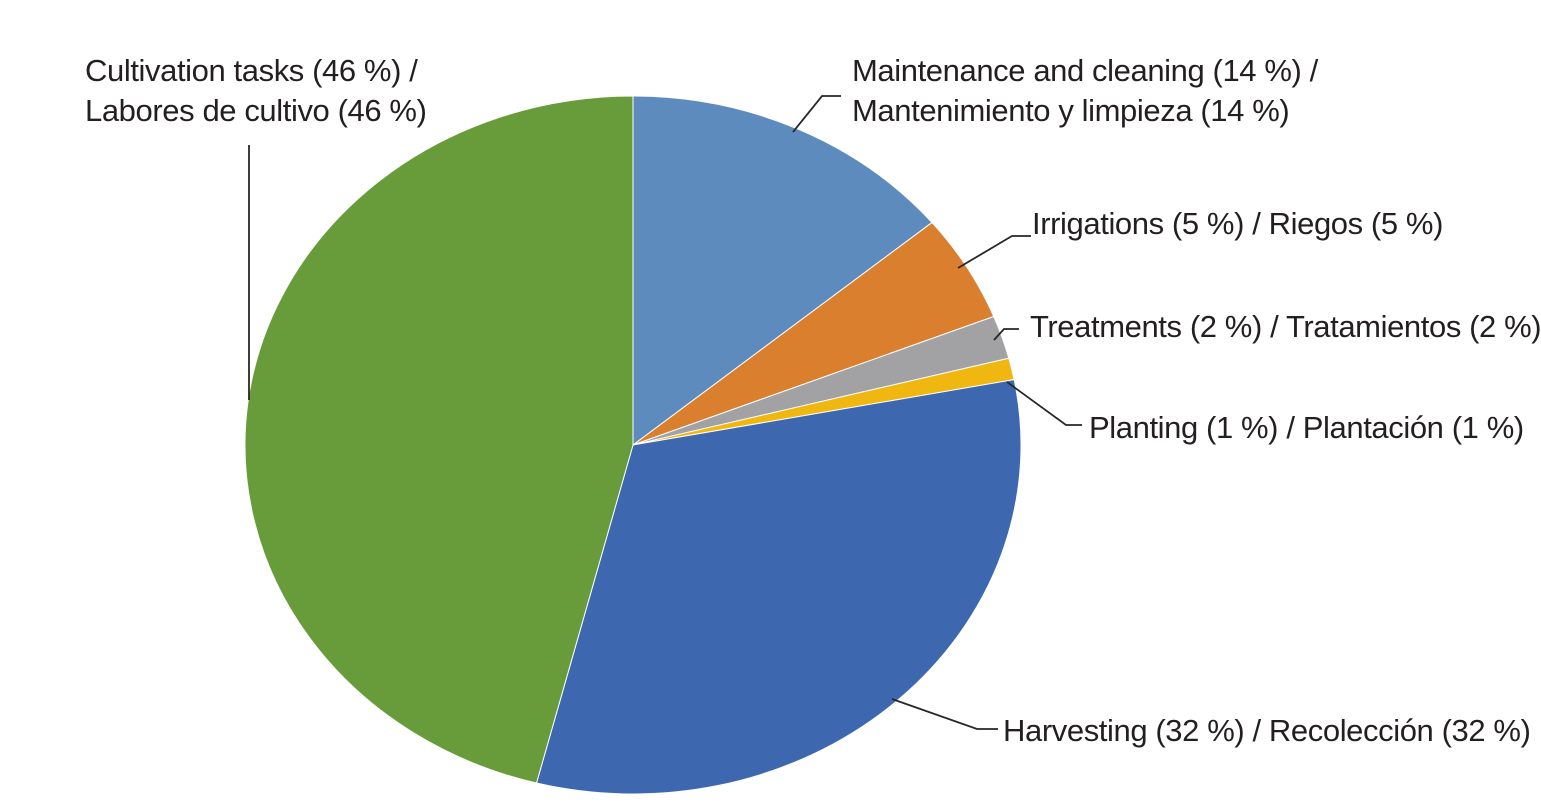  I want to click on slice-label-line: Irrigations (5 %) / Riegos (5 %), so click(1237, 223).